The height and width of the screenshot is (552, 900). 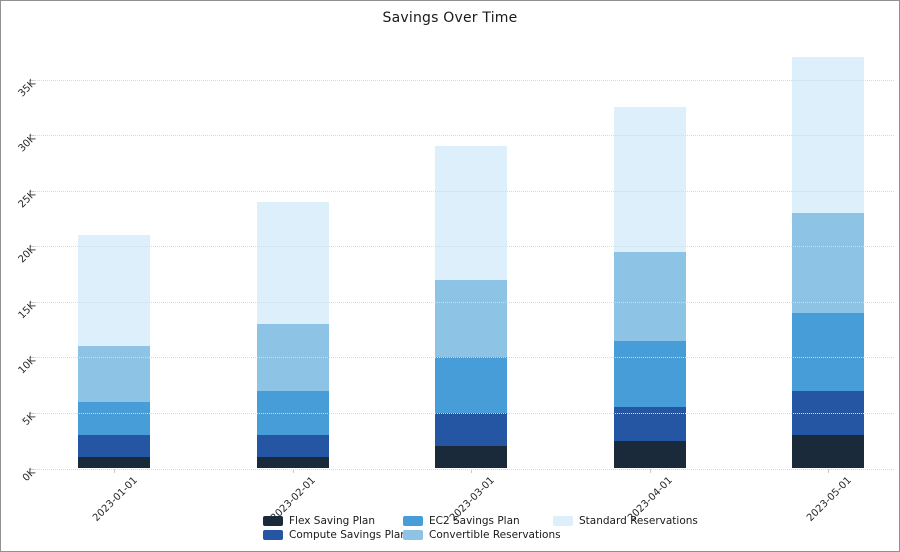 I want to click on legend-label: Convertible Reservations, so click(x=495, y=535).